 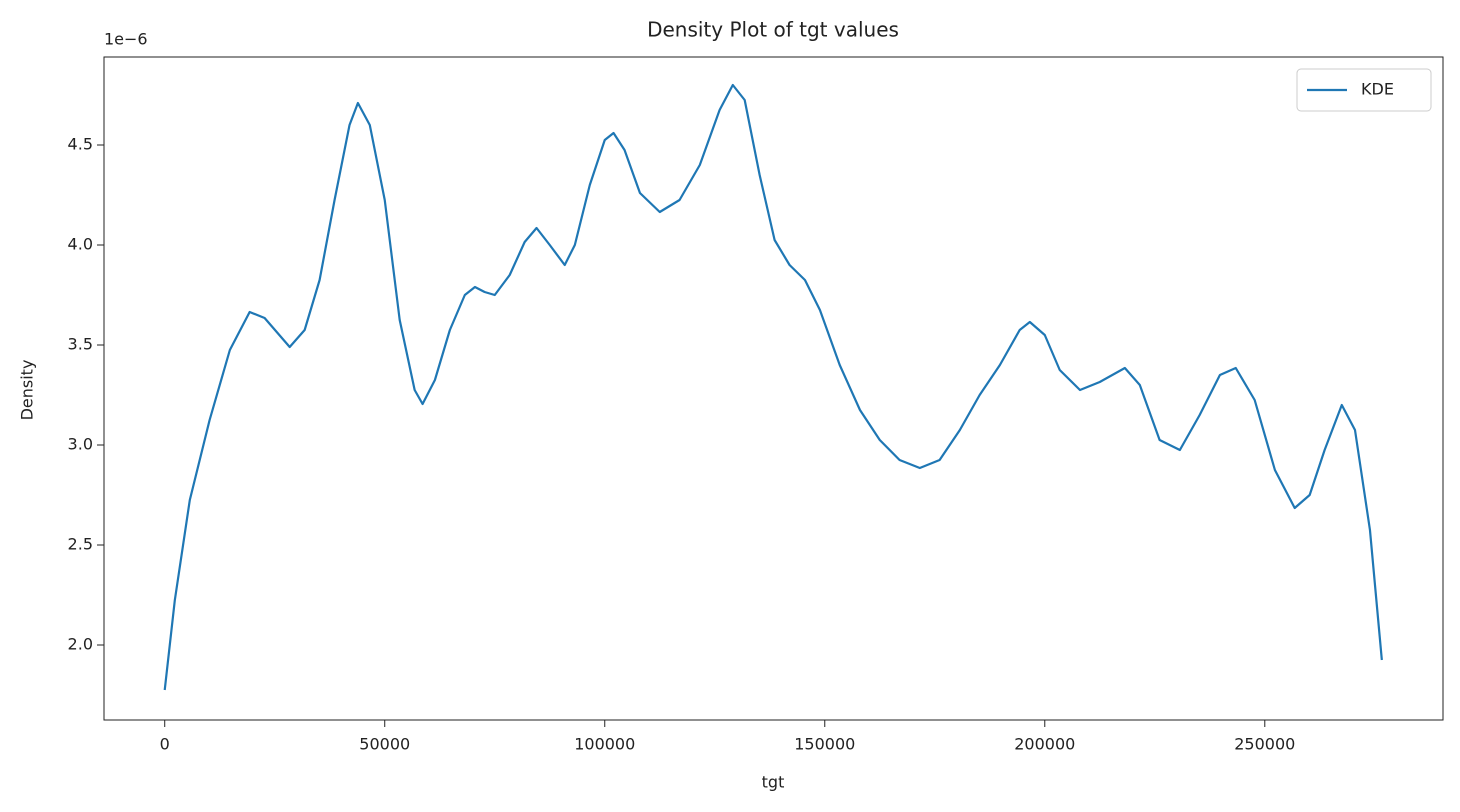 What do you see at coordinates (80, 244) in the screenshot?
I see `y-tick-label: 4.0` at bounding box center [80, 244].